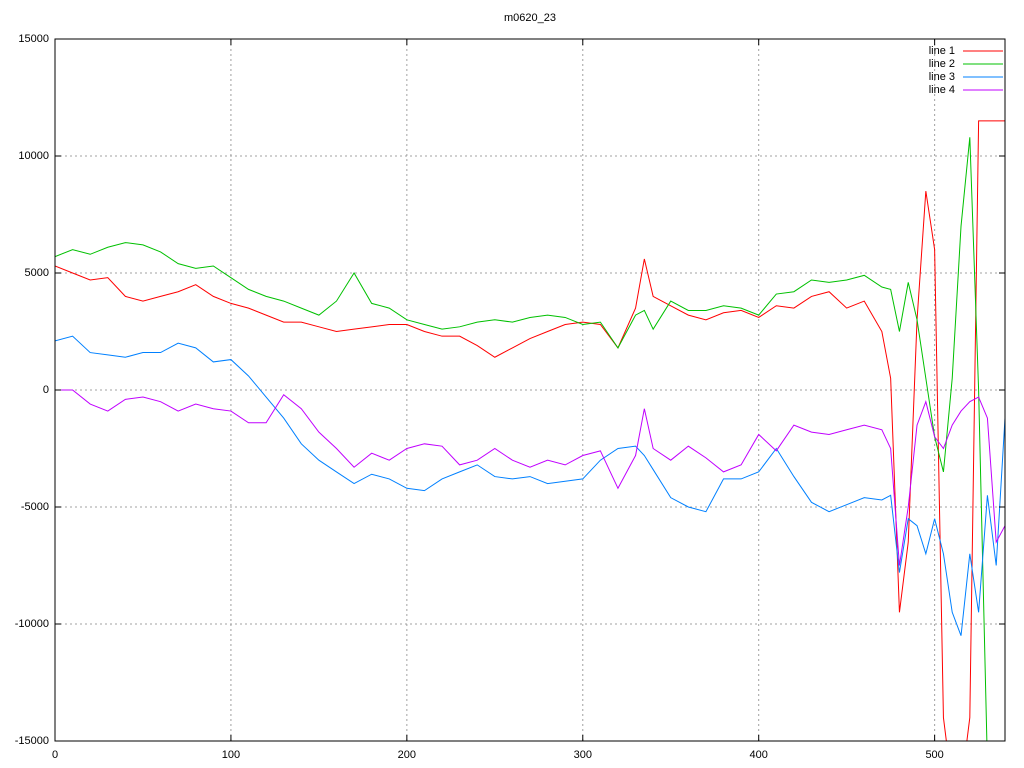 The width and height of the screenshot is (1024, 768). I want to click on y-tick-label: -15000, so click(32, 741).